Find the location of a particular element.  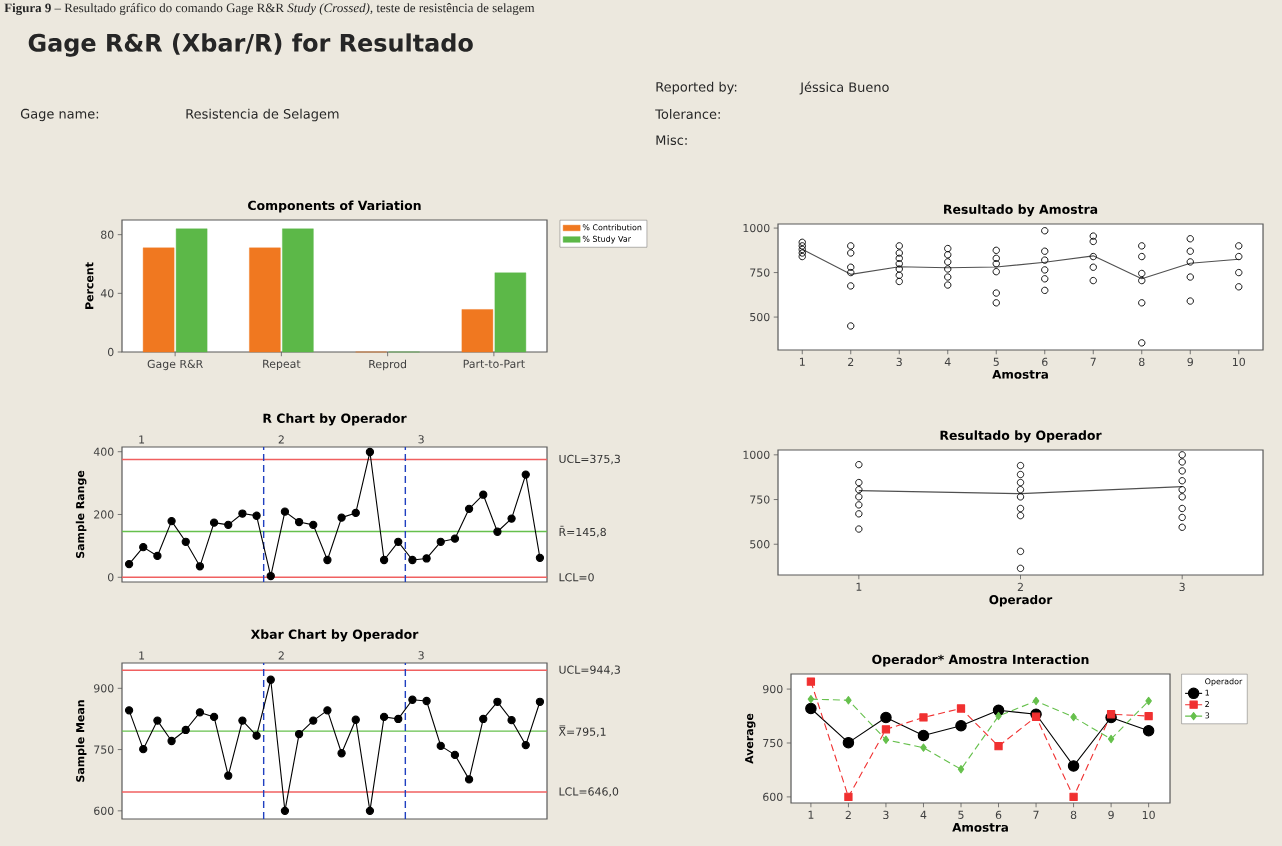

x-axis-title: Operador is located at coordinates (1021, 600).